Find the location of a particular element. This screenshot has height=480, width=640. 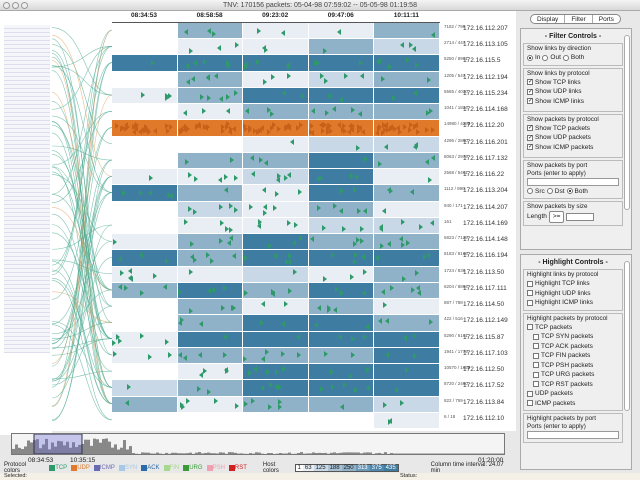

show-icmp-links-checkbox: ✓ is located at coordinates (530, 101).